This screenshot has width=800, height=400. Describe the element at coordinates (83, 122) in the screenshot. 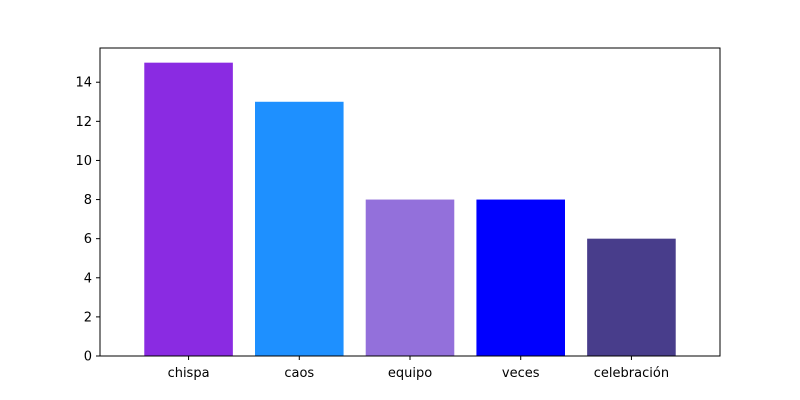

I see `y-tick-label: 12` at that location.